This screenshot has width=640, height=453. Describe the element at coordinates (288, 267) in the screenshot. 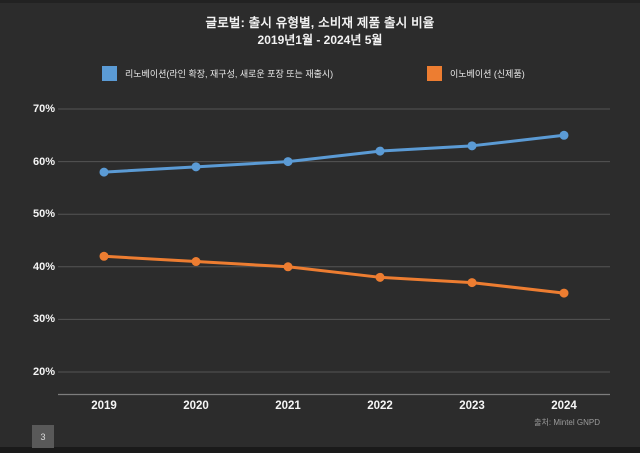

I see `data-point-1-2021` at that location.